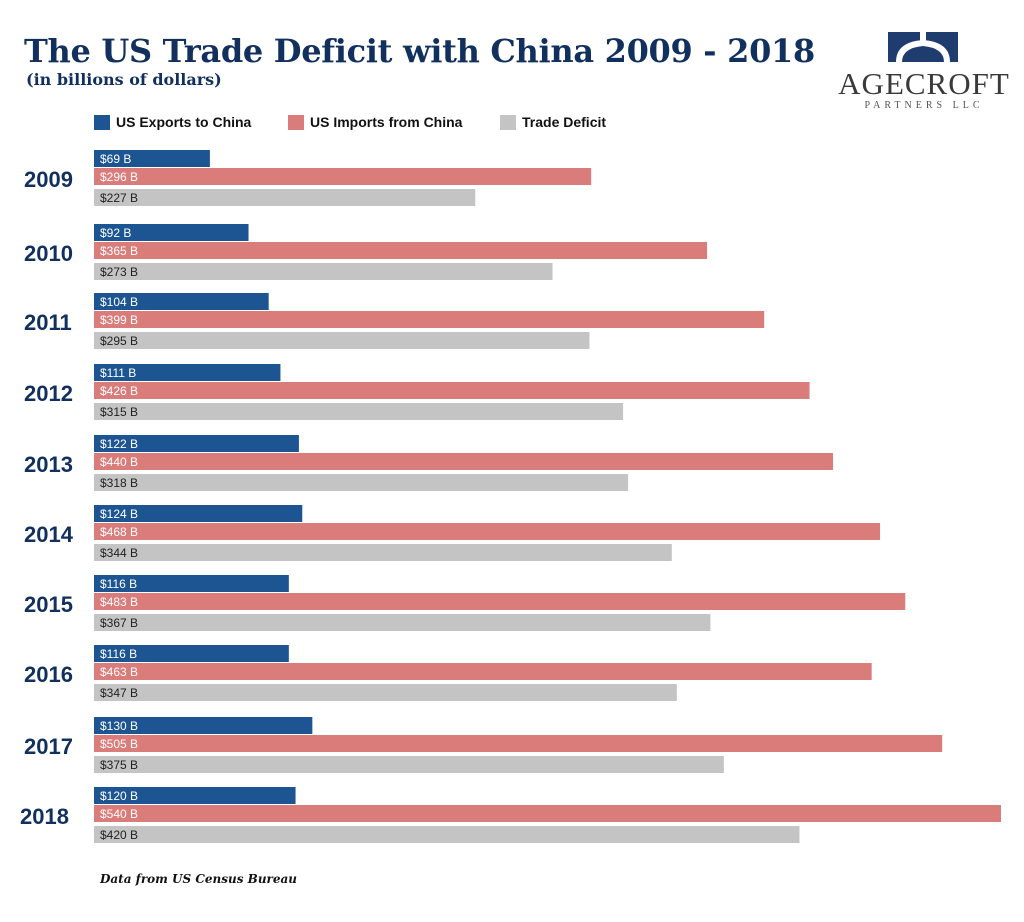  What do you see at coordinates (383, 552) in the screenshot?
I see `bar-deficit-2014` at bounding box center [383, 552].